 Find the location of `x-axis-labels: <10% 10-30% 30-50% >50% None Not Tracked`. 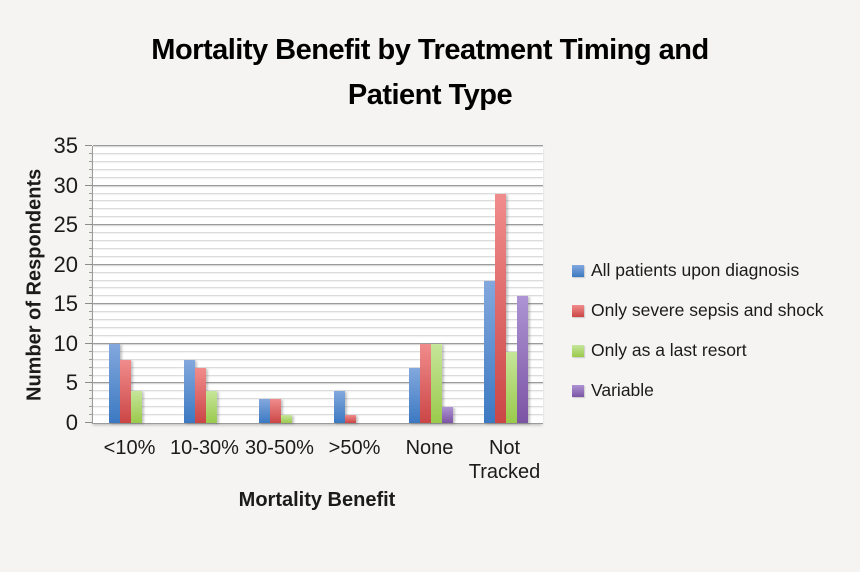

x-axis-labels: <10% 10-30% 30-50% >50% None Not Tracked is located at coordinates (317, 460).